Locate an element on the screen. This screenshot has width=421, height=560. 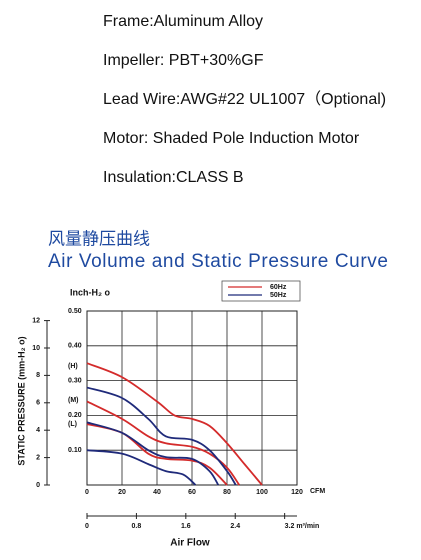
x-tick-label: 100 is located at coordinates (262, 492).